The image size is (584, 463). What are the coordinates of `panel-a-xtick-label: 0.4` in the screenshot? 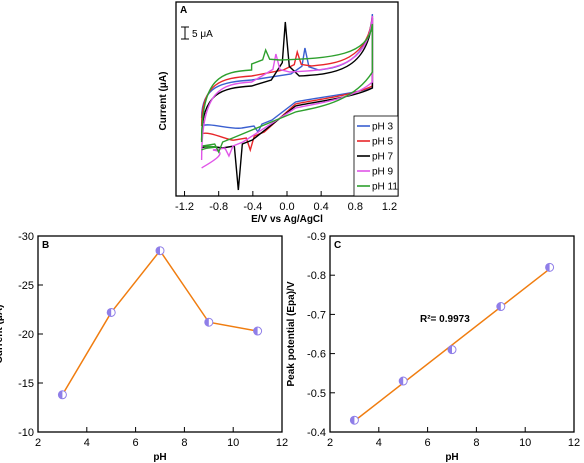 It's located at (321, 207).